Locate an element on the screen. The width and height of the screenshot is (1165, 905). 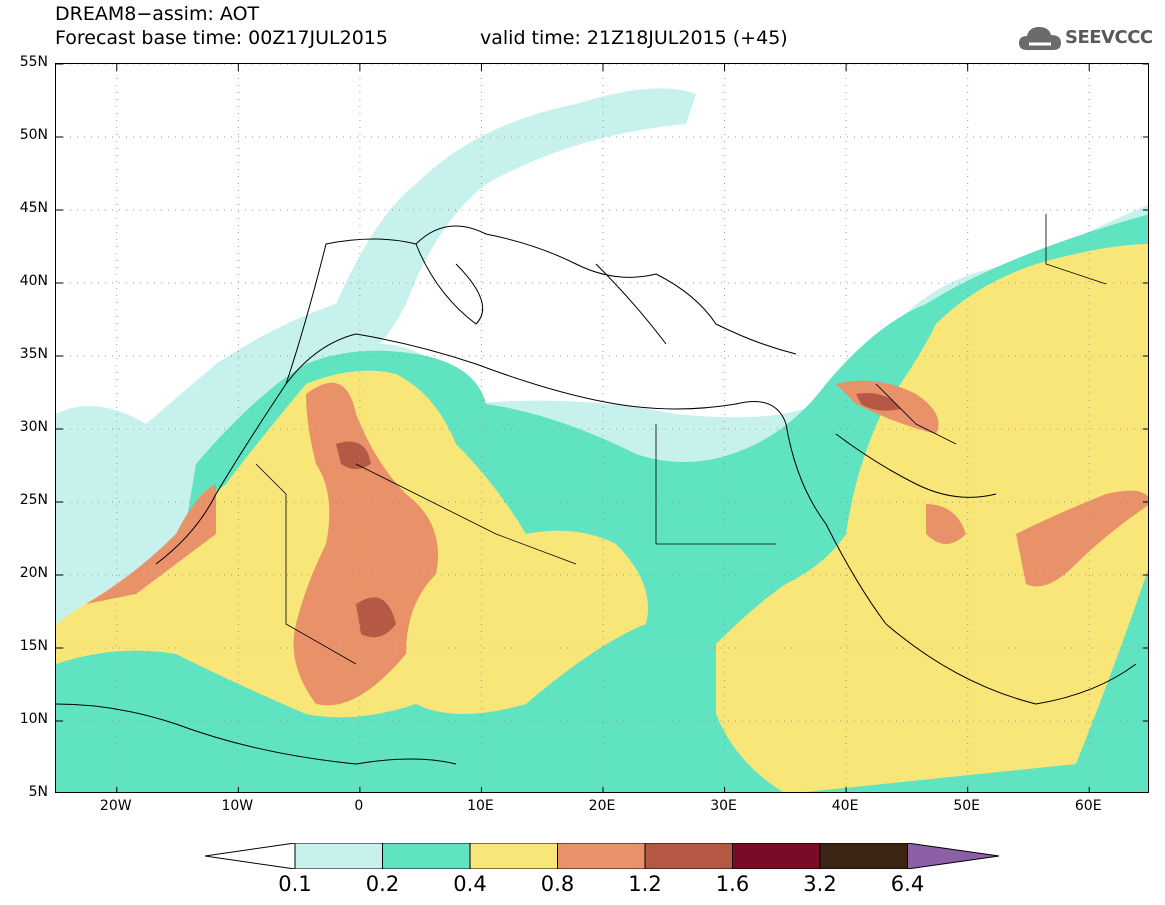
aot-band-1-2b is located at coordinates (376, 617).